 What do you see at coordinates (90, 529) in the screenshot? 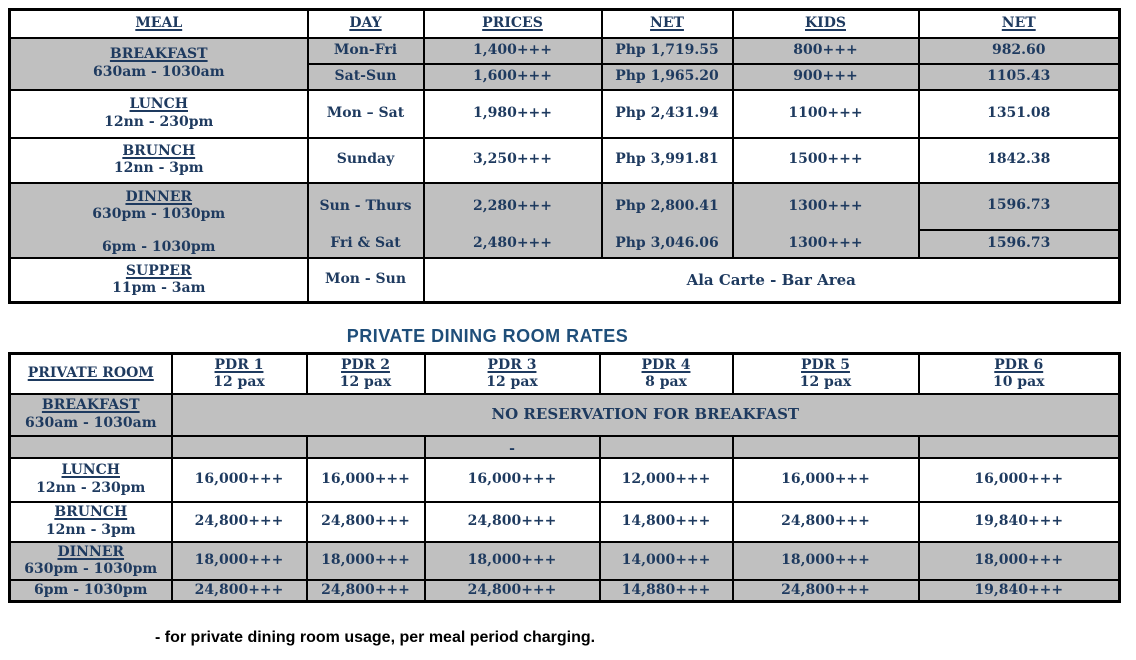
I see `pdr-brunch-time: 12nn - 3pm` at bounding box center [90, 529].